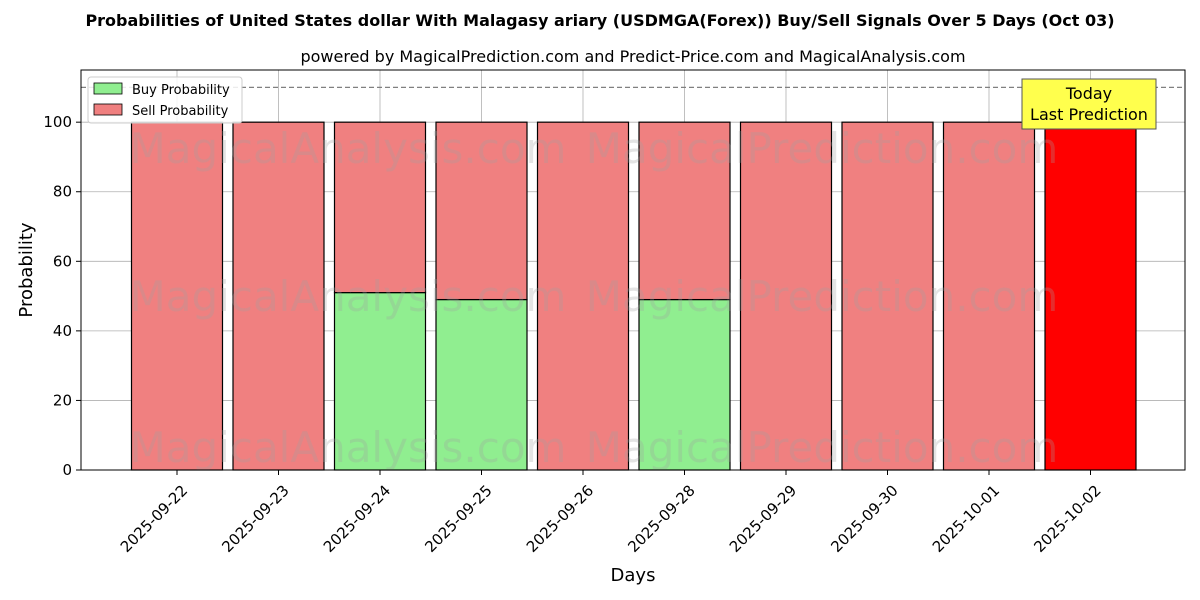 Image resolution: width=1200 pixels, height=600 pixels. Describe the element at coordinates (26, 269) in the screenshot. I see `y-axis-label: Probability` at that location.